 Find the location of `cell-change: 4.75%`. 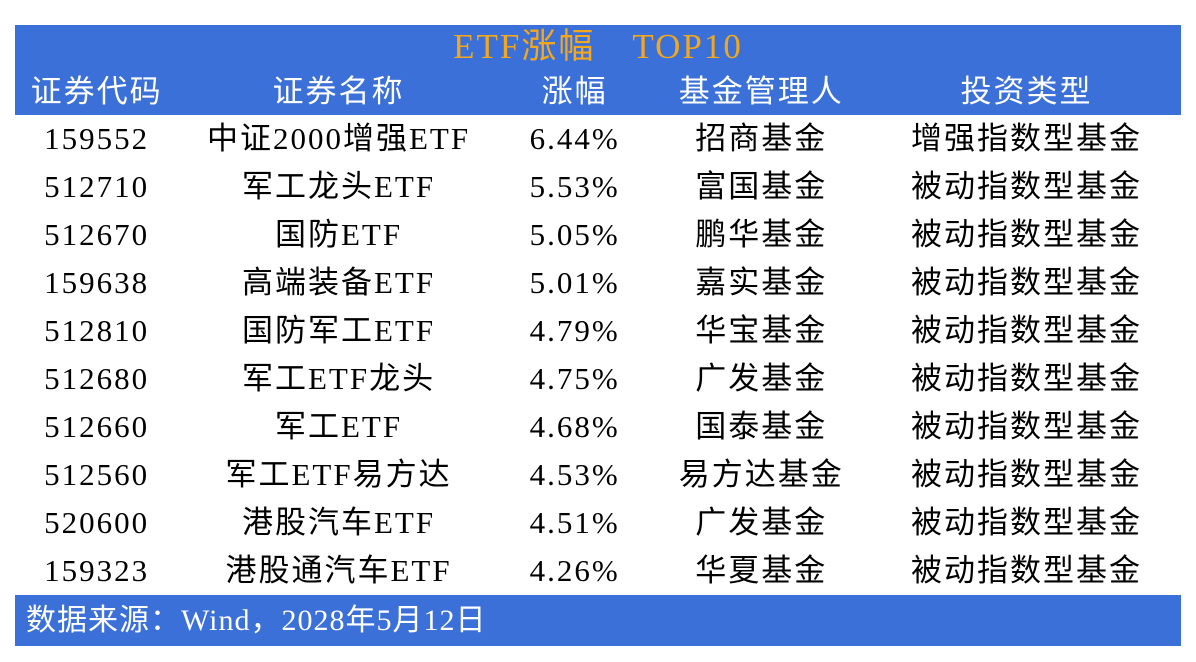

cell-change: 4.75% is located at coordinates (574, 378).